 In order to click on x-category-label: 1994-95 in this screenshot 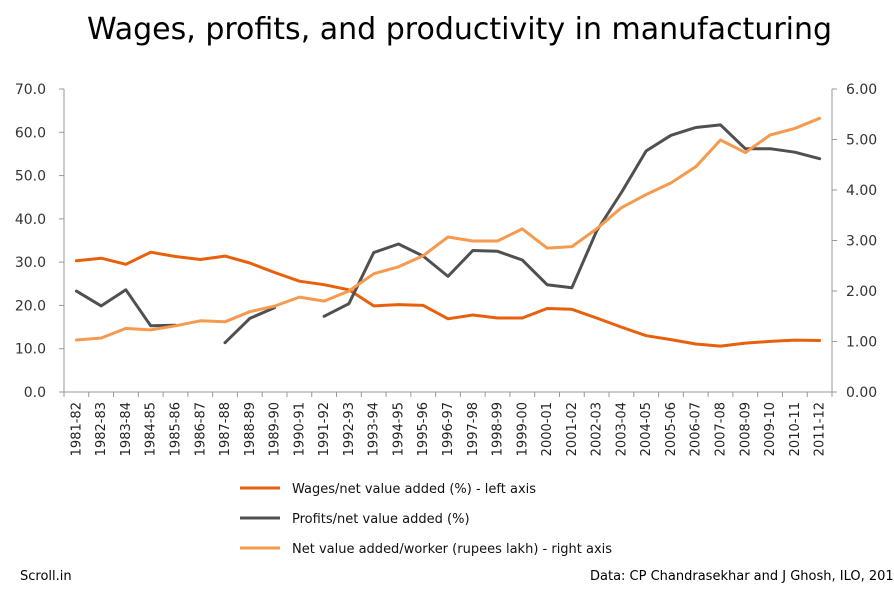, I will do `click(398, 429)`.